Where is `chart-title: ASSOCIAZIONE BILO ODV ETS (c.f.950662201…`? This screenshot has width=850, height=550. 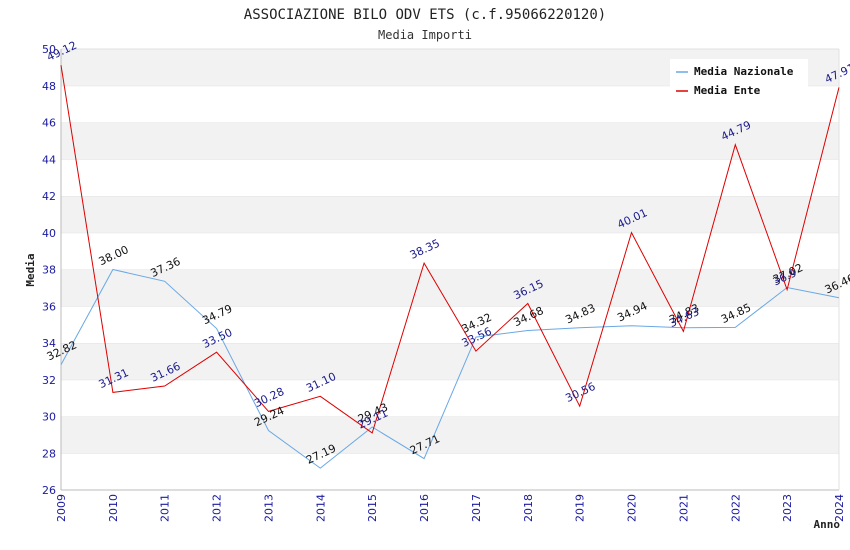
chart-title: ASSOCIAZIONE BILO ODV ETS (c.f.950662201… is located at coordinates (425, 15).